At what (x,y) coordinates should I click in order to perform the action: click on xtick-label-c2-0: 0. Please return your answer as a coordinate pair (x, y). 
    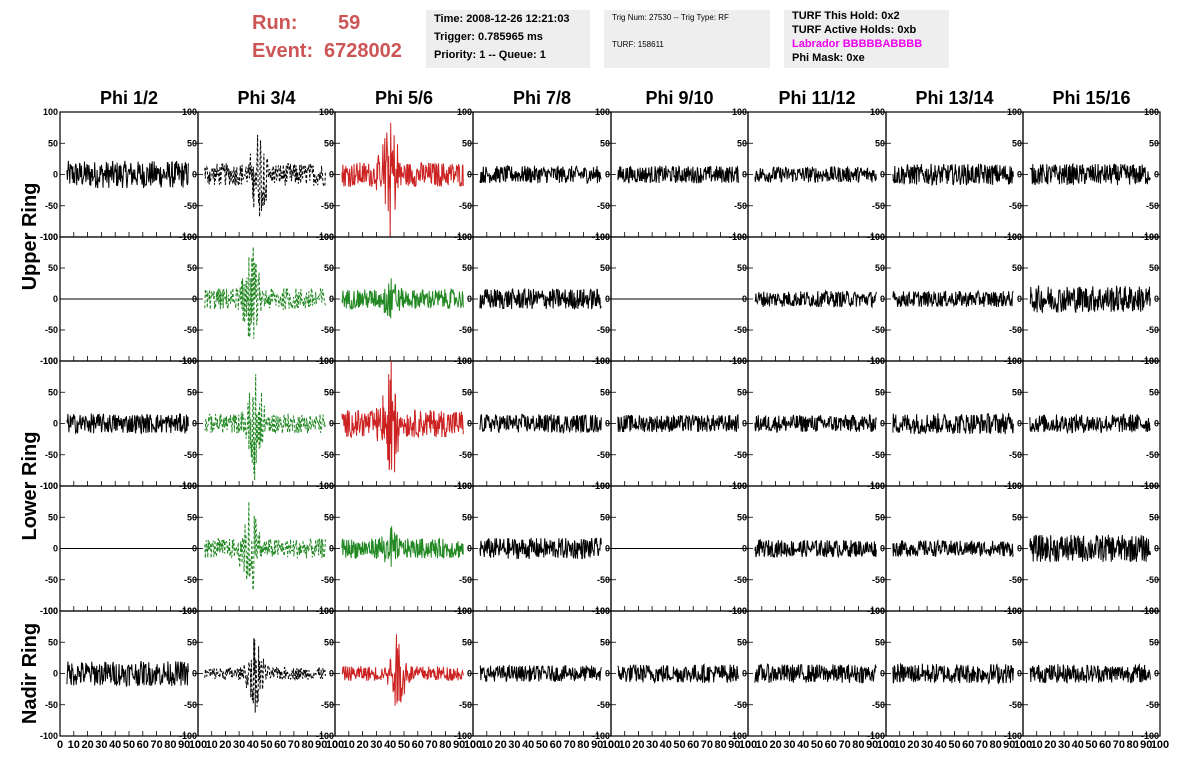
    Looking at the image, I should click on (198, 745).